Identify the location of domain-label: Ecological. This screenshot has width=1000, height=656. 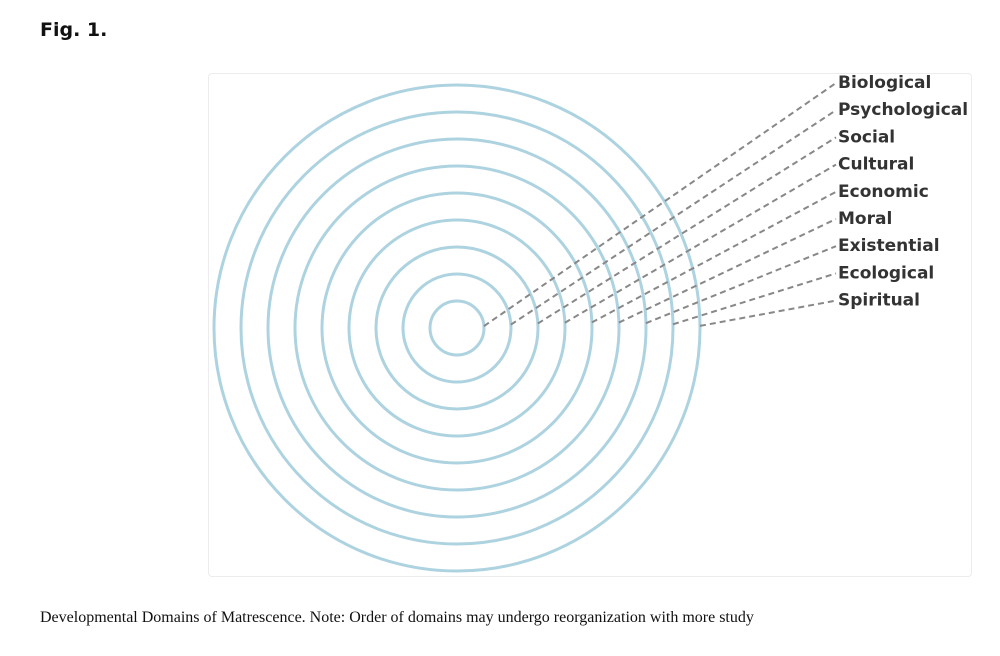
(886, 273).